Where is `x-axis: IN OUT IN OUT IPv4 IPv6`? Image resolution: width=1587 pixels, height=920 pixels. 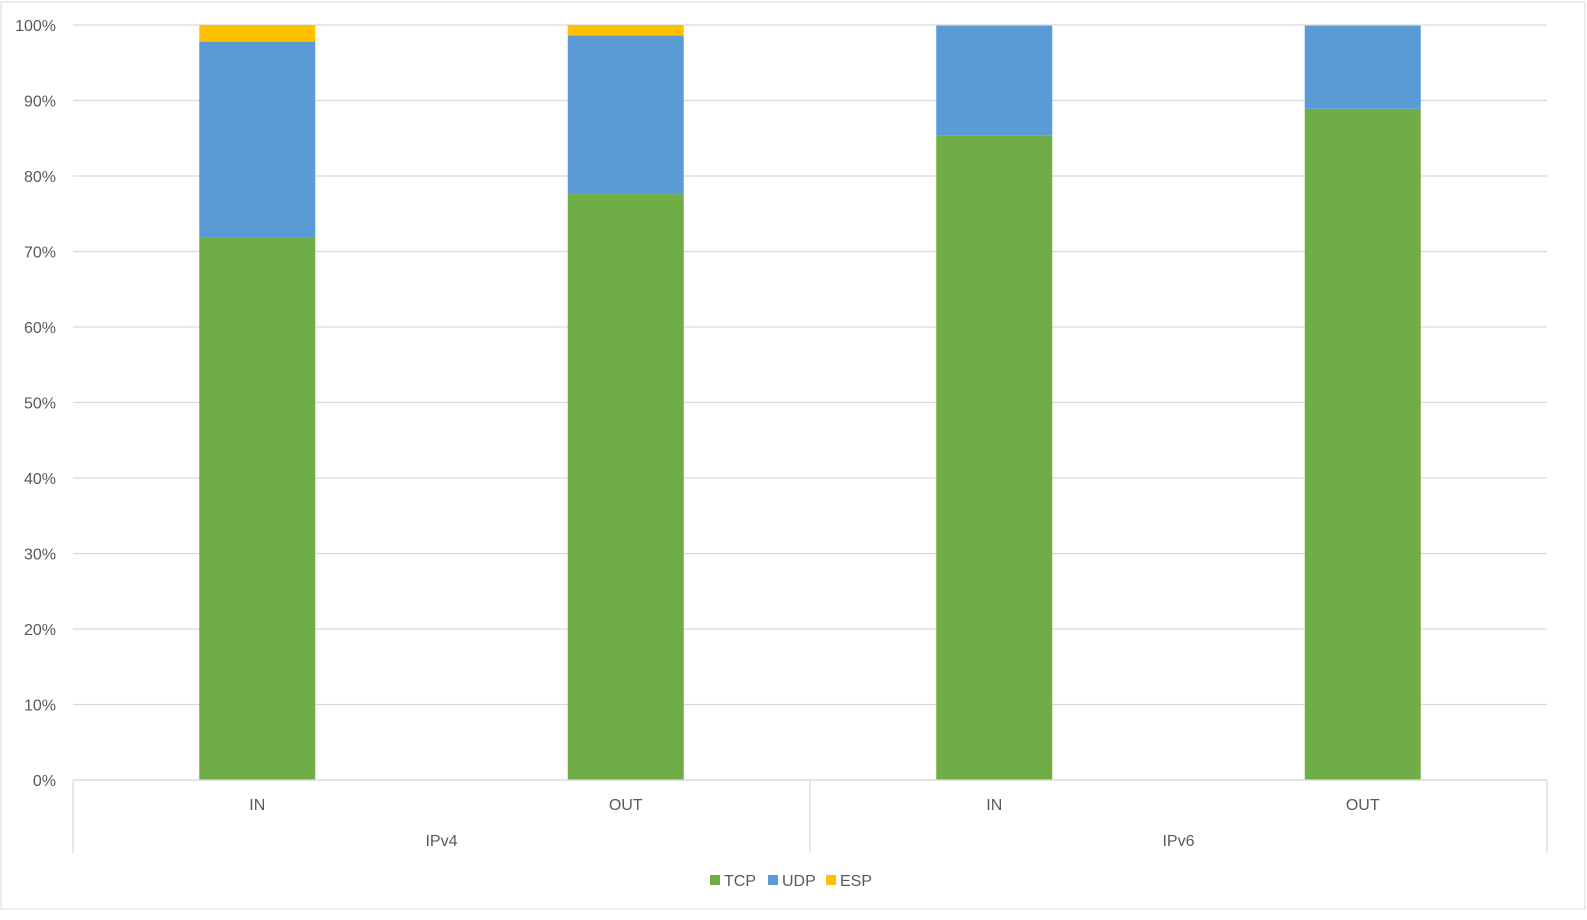
x-axis: IN OUT IN OUT IPv4 IPv6 is located at coordinates (810, 816).